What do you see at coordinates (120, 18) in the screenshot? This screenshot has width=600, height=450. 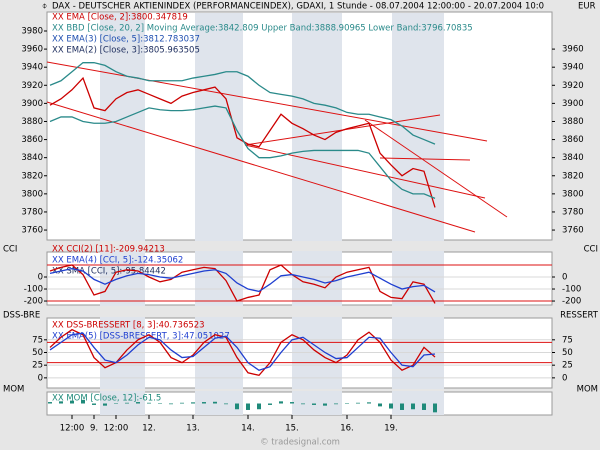 I see `legend-entry: XX EMA [Close, 2]:3800.347819` at bounding box center [120, 18].